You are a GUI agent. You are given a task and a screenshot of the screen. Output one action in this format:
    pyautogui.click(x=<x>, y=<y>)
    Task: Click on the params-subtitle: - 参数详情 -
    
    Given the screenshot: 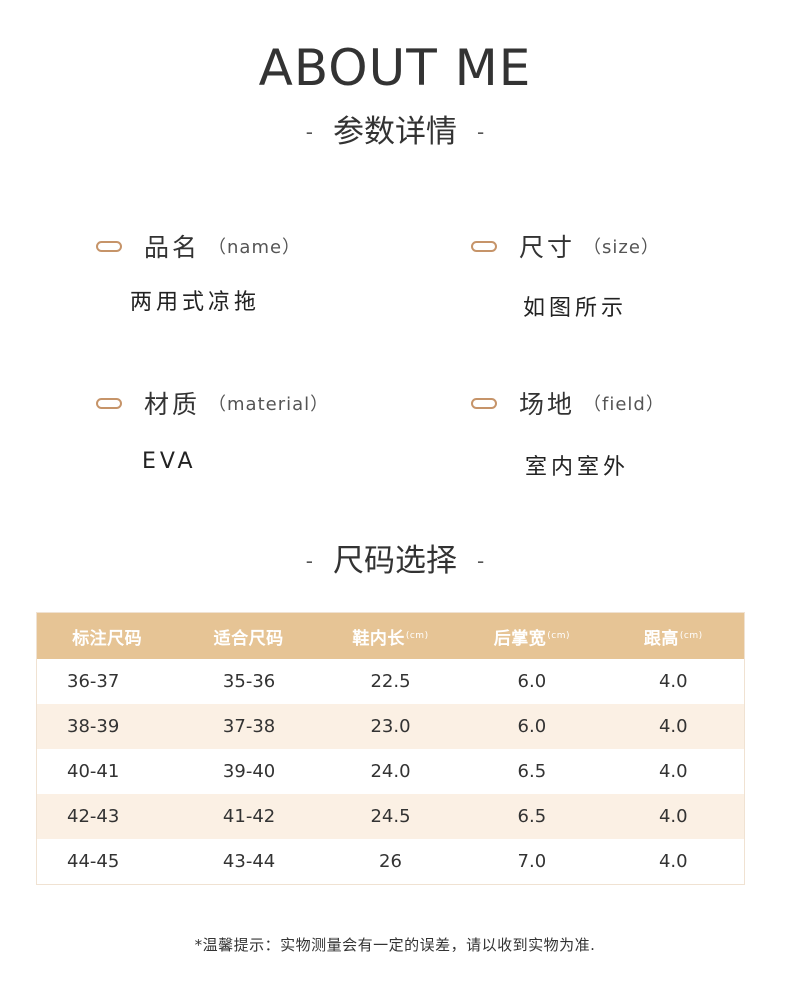 What is the action you would take?
    pyautogui.click(x=395, y=132)
    